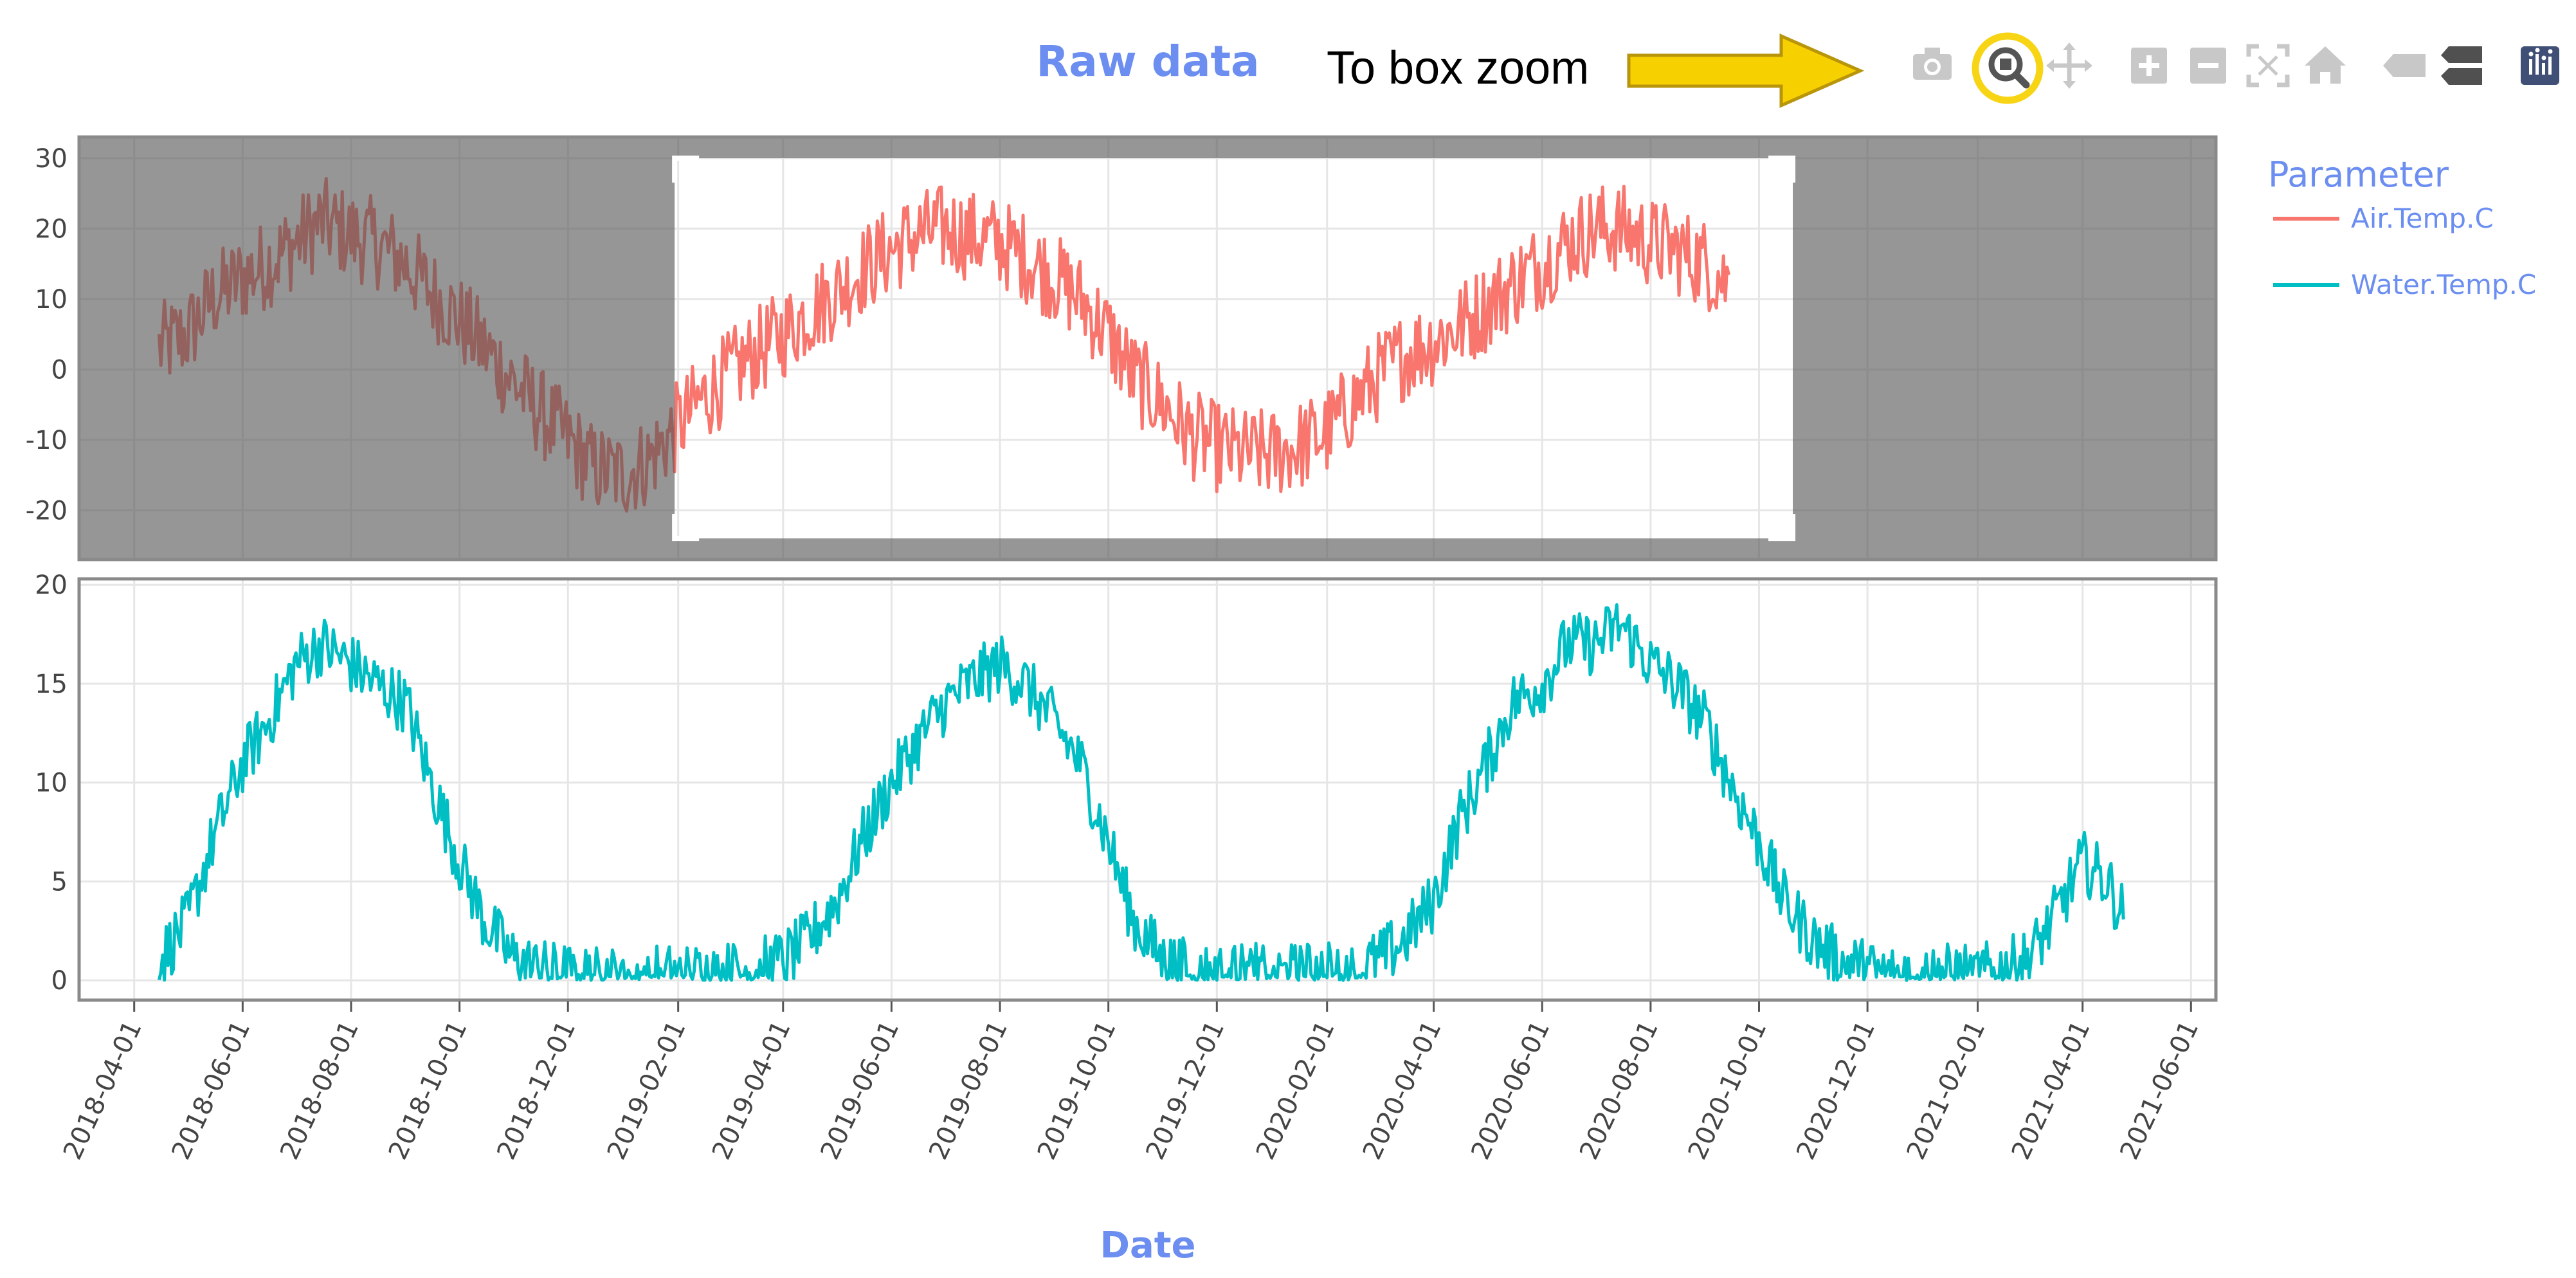 This screenshot has height=1278, width=2576. What do you see at coordinates (1946, 1090) in the screenshot?
I see `x-tick-label: 2021-02-01` at bounding box center [1946, 1090].